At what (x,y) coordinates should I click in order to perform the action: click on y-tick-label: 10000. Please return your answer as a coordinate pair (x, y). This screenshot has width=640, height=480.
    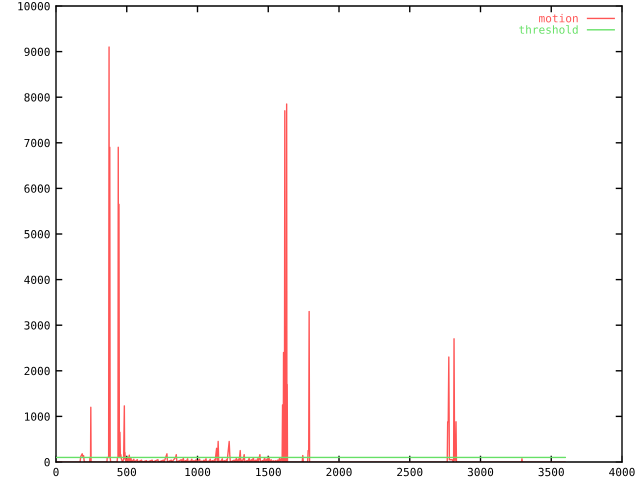
    Looking at the image, I should click on (34, 6).